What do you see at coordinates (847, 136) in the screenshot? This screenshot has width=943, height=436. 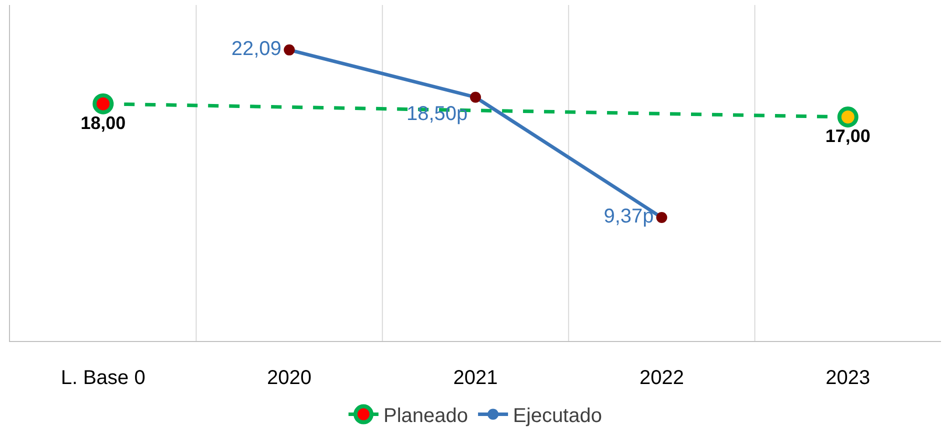 I see `data-label: 17,00` at bounding box center [847, 136].